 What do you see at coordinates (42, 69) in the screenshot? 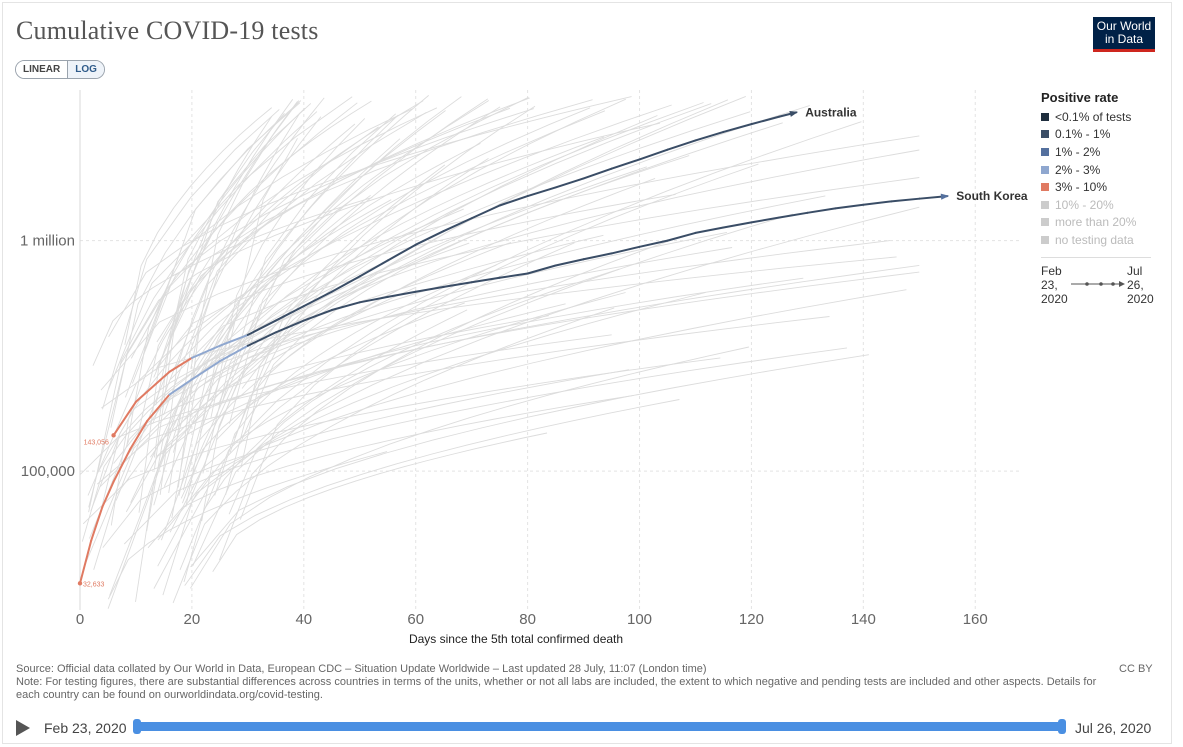
I see `linear-scale-button: LINEAR` at bounding box center [42, 69].